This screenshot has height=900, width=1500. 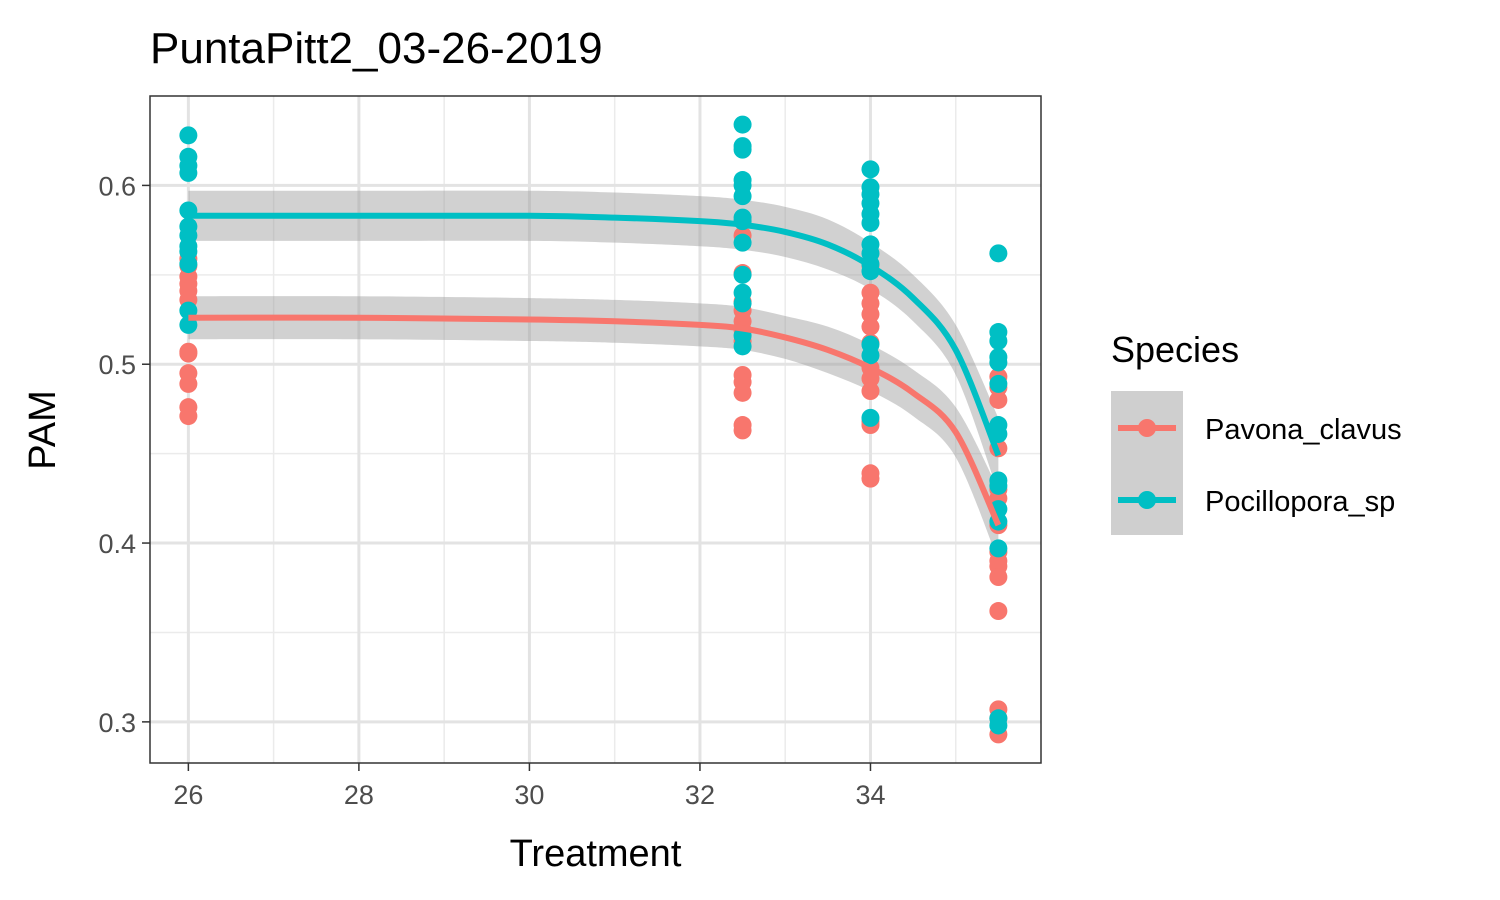 I want to click on x-tick-label: 34, so click(x=870, y=795).